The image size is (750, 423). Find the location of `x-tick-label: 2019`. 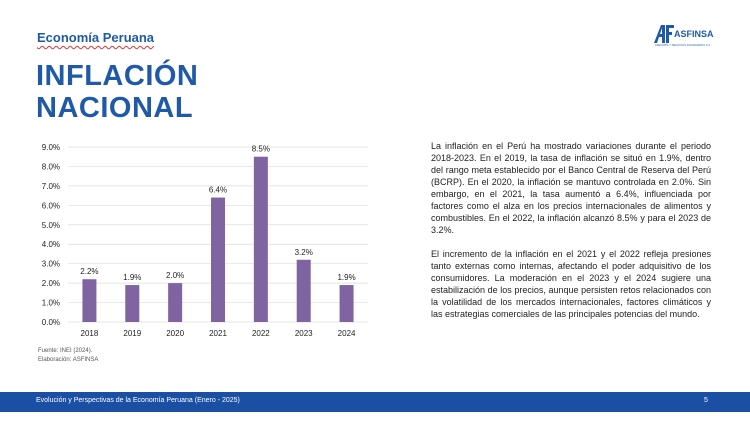

x-tick-label: 2019 is located at coordinates (132, 333).